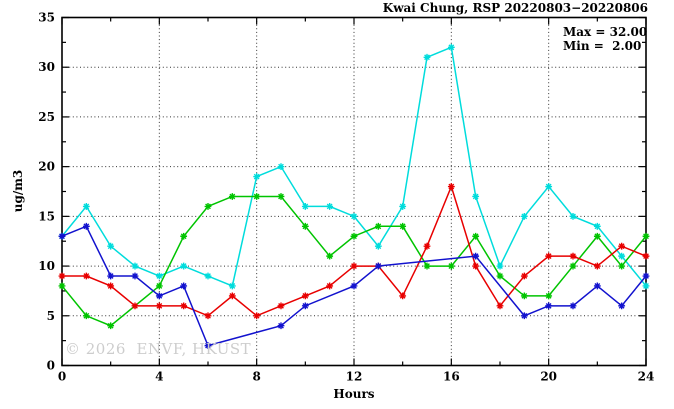  What do you see at coordinates (18, 191) in the screenshot?
I see `y-axis-label: ug/m3` at bounding box center [18, 191].